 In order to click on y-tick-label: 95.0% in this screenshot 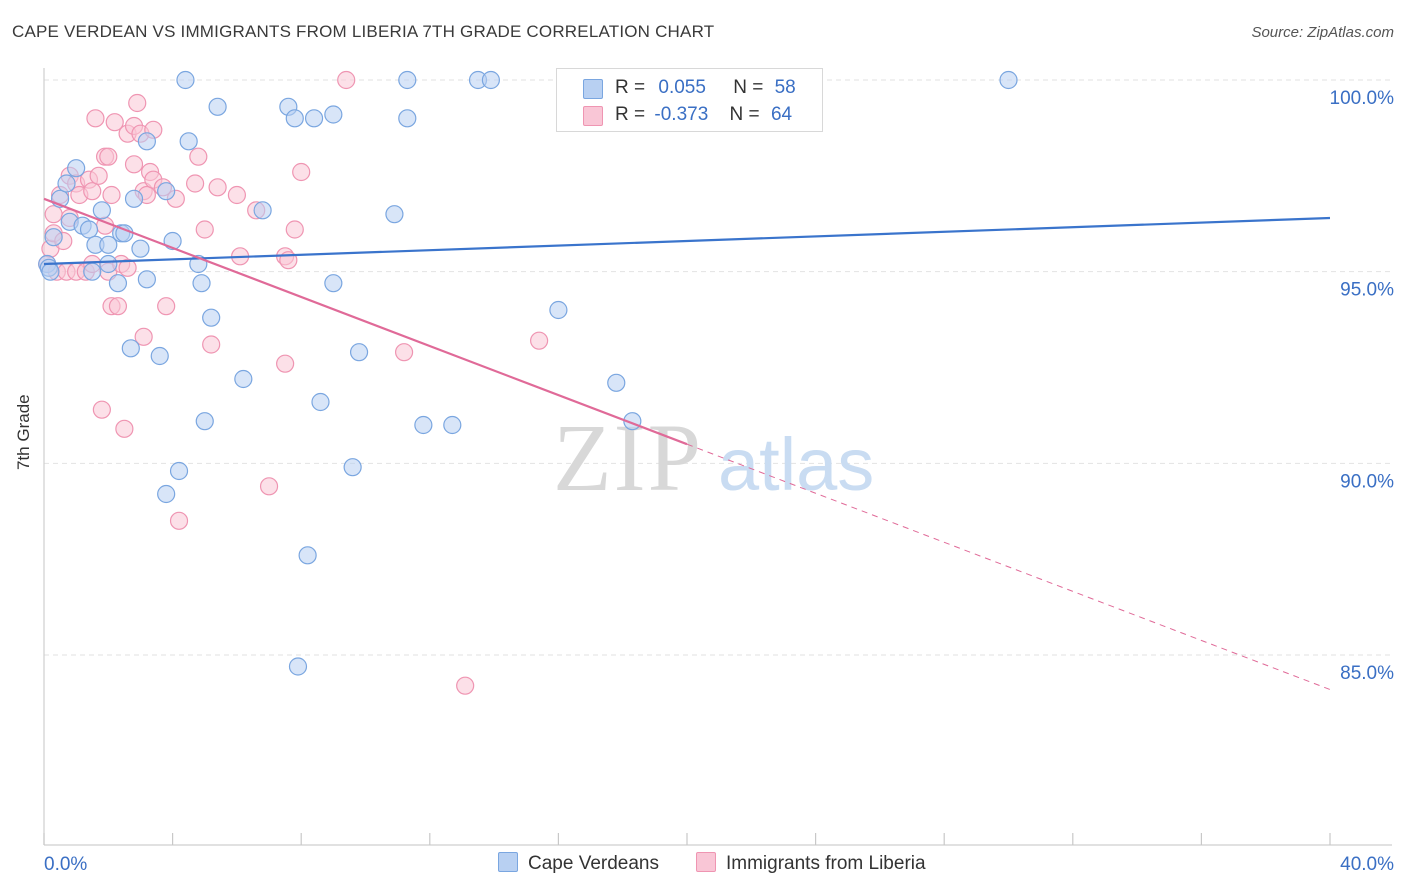, I will do `click(1367, 290)`.